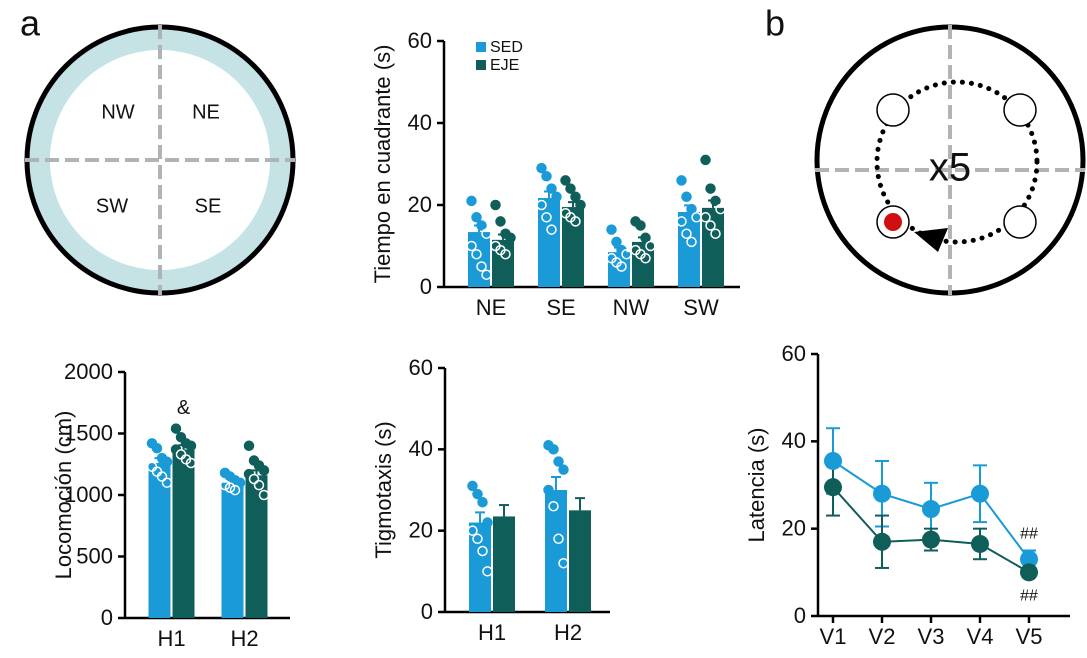 The image size is (1087, 658). Describe the element at coordinates (117, 112) in the screenshot. I see `quadrant-label: NW` at that location.